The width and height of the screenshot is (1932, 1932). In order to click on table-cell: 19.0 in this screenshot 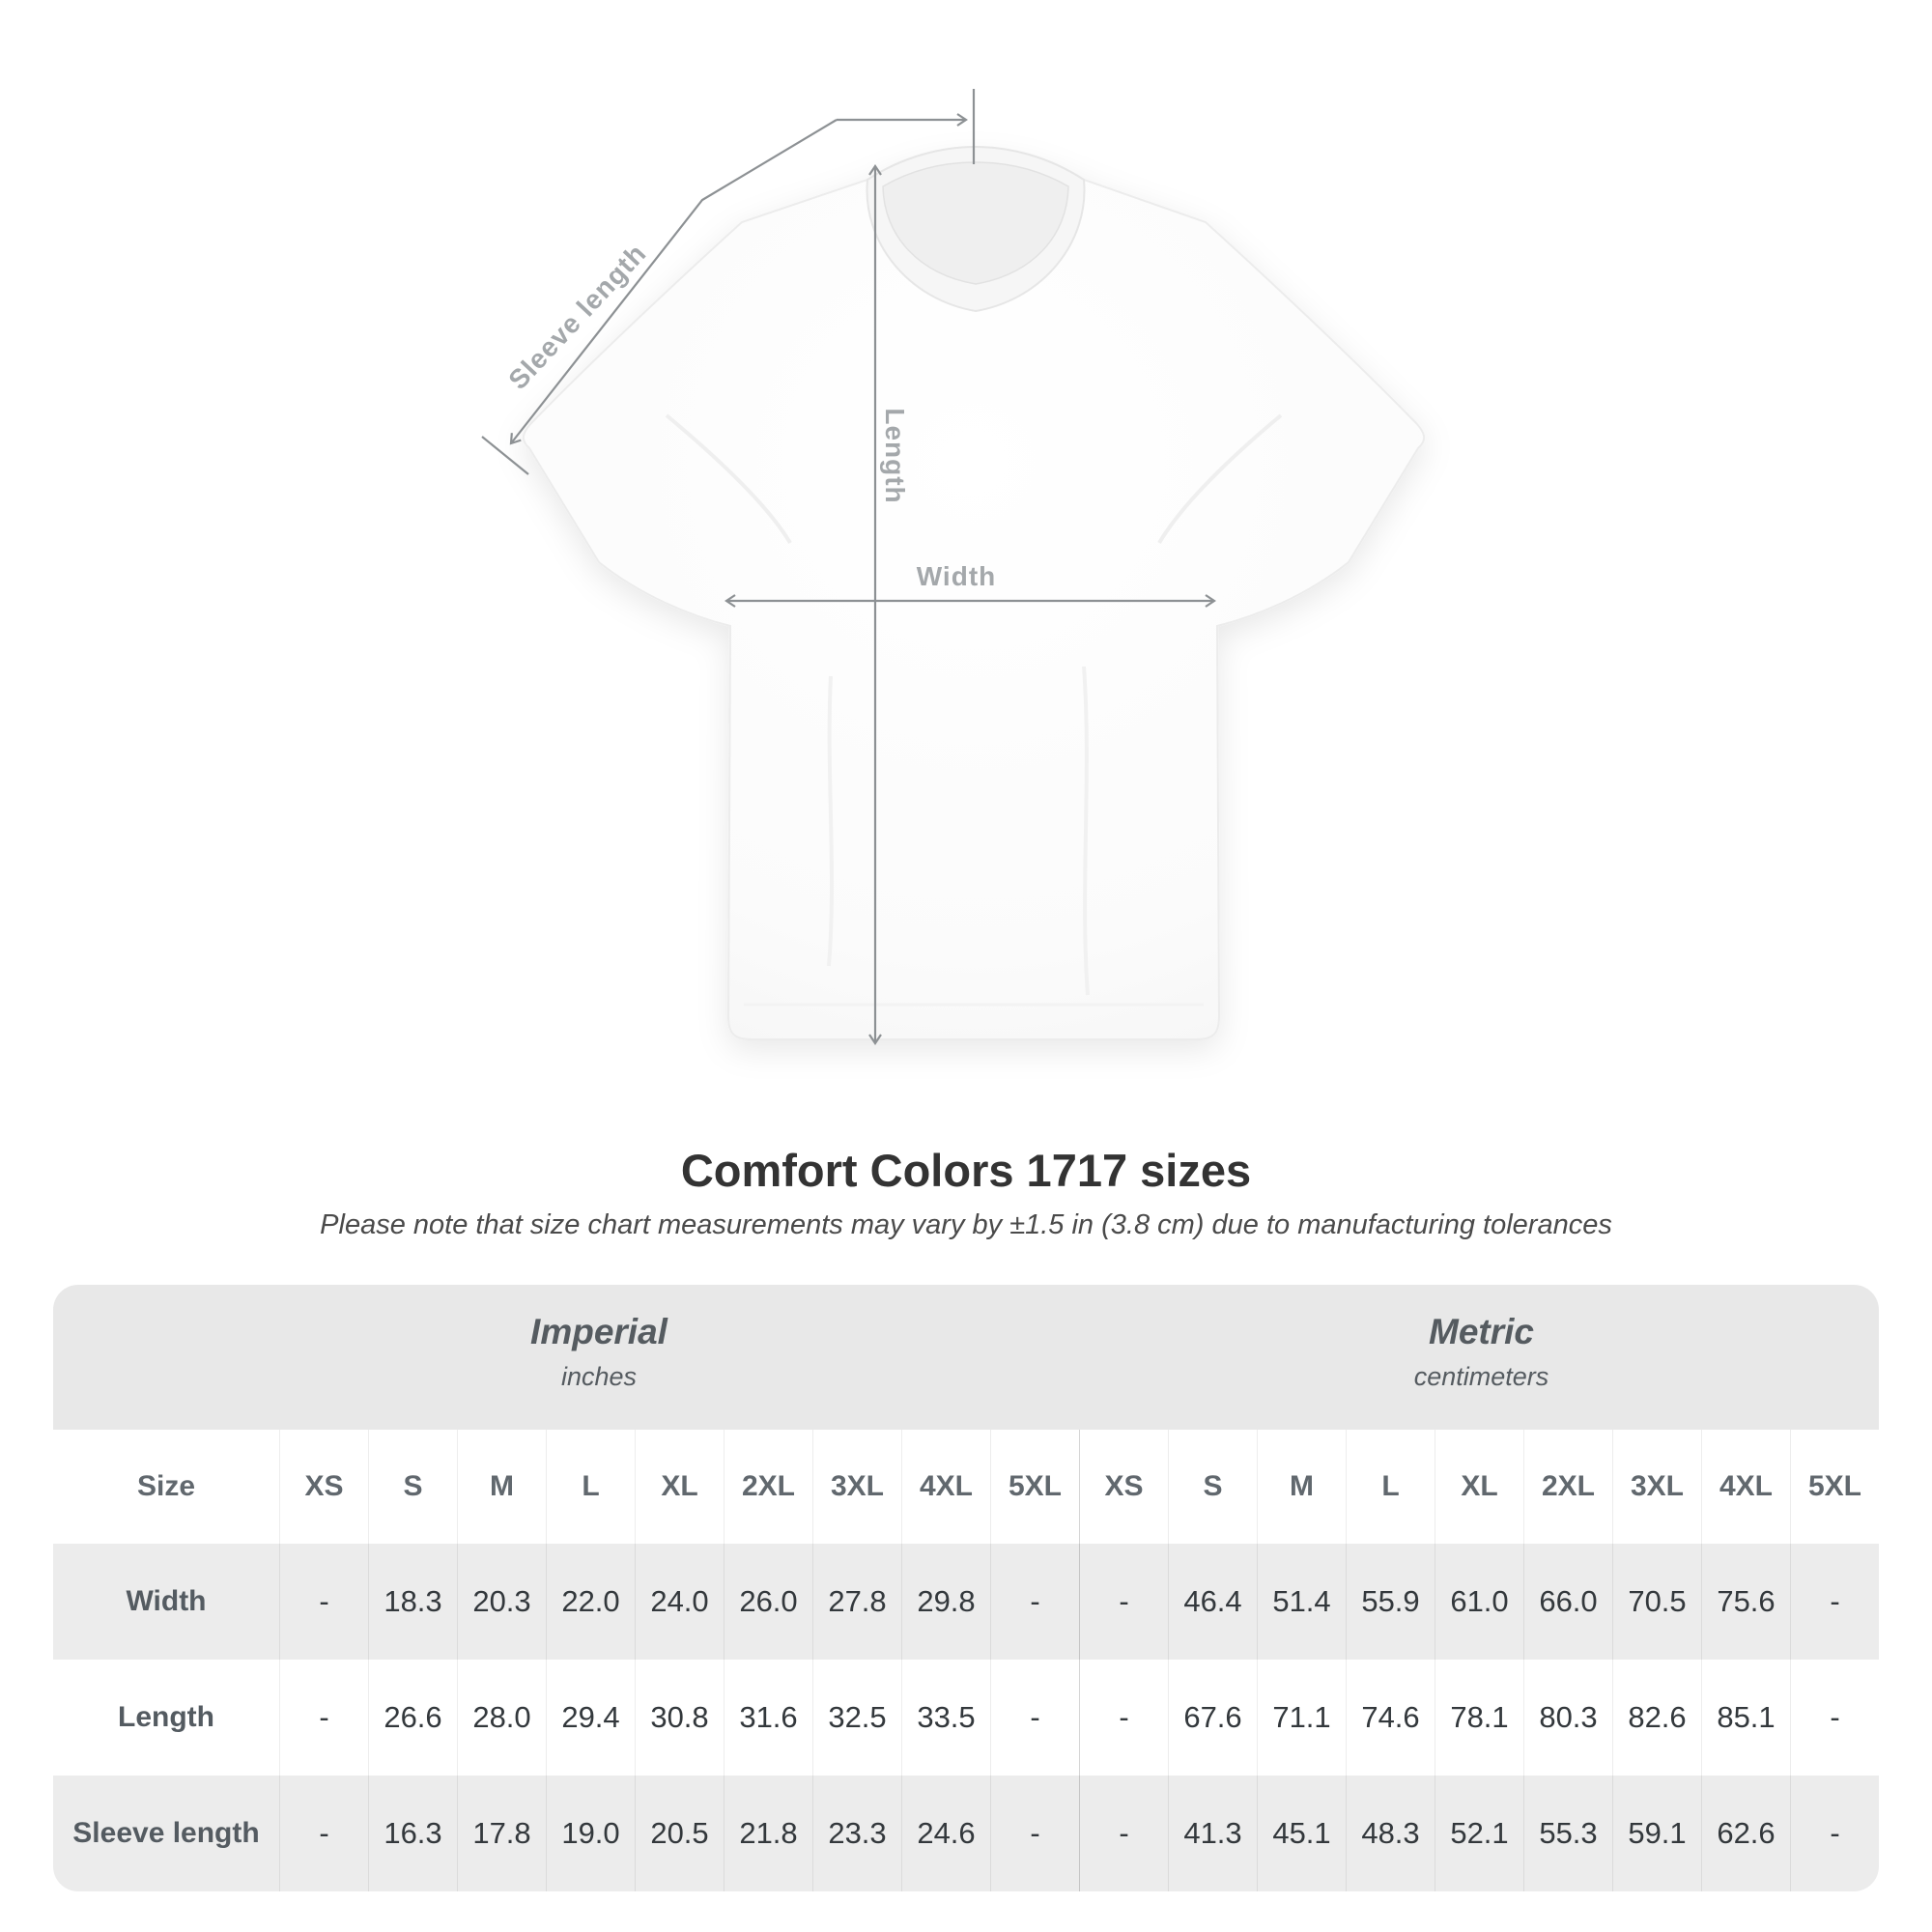, I will do `click(590, 1833)`.